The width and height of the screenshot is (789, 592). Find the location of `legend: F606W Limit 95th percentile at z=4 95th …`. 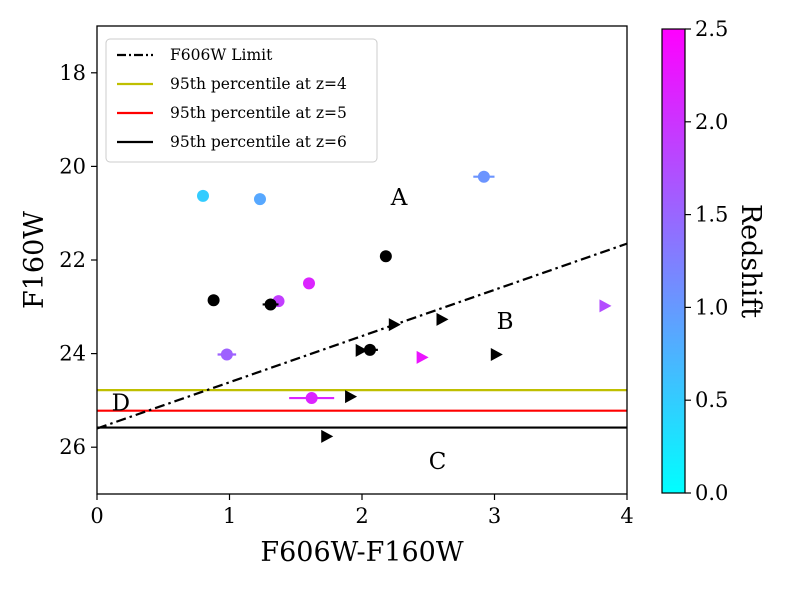

legend: F606W Limit 95th percentile at z=4 95th … is located at coordinates (241, 100).